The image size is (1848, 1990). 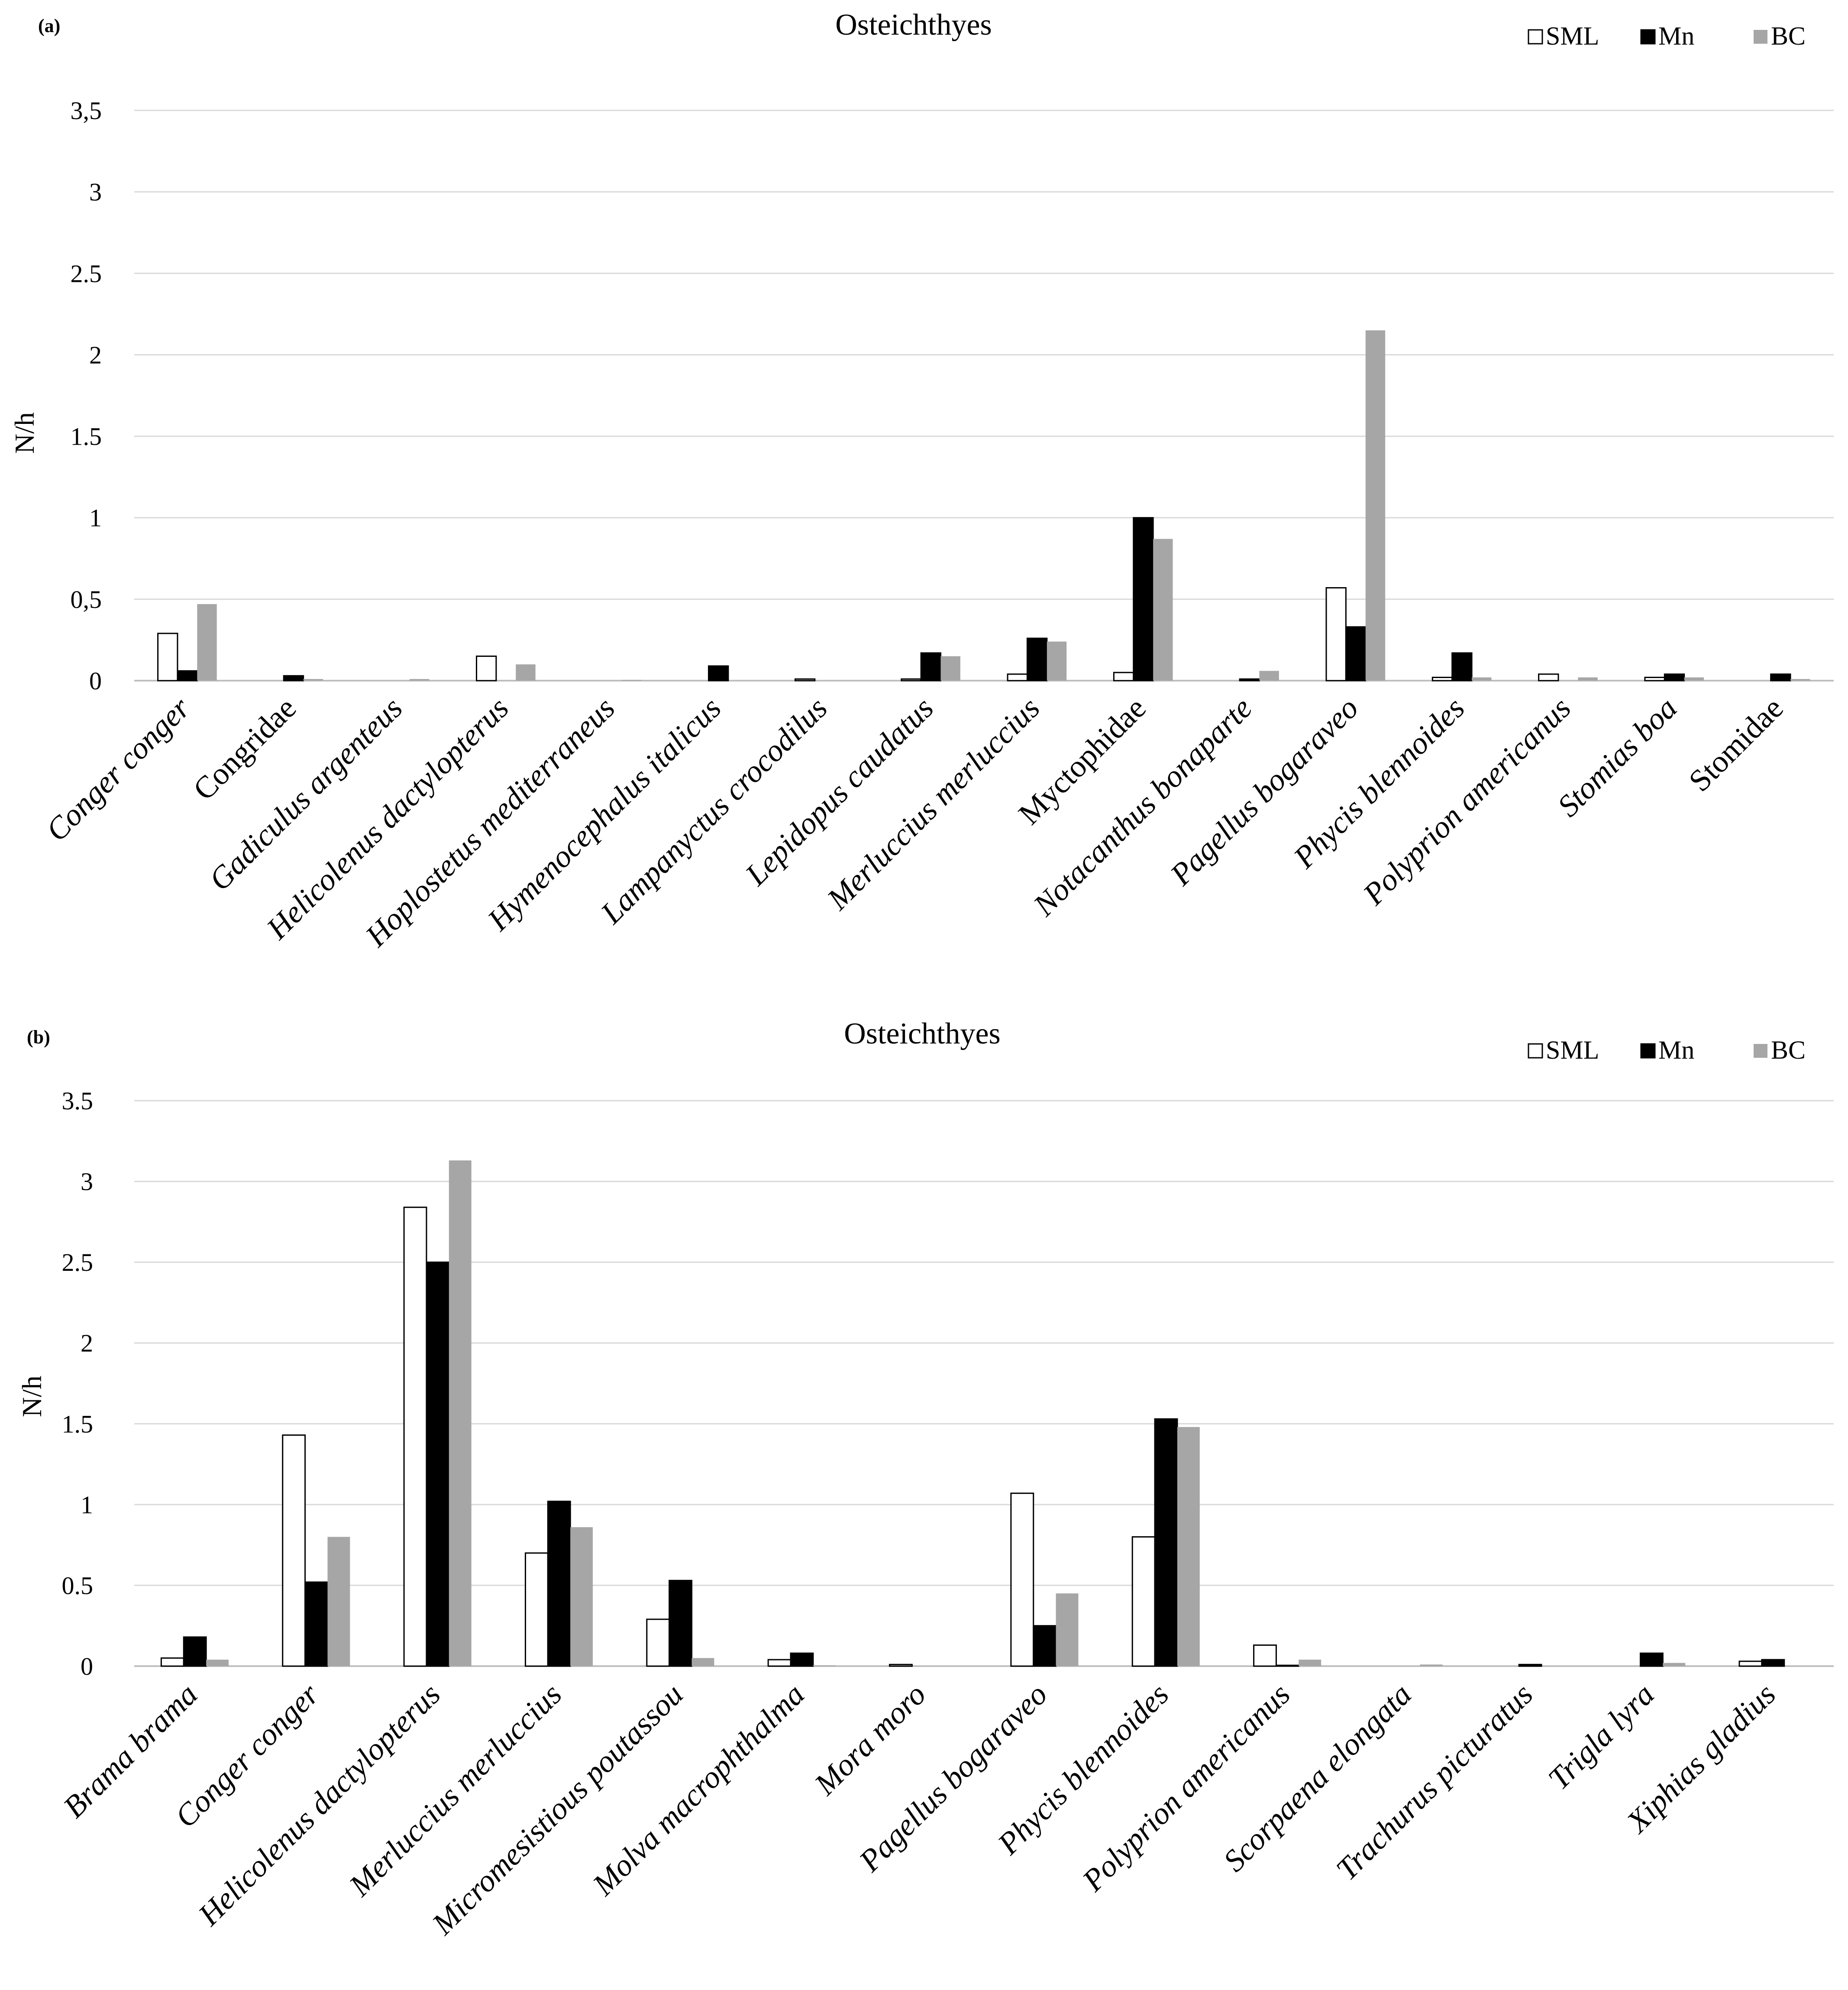 I want to click on x-tick-label: Pagellus bogaraveo, so click(x=1264, y=792).